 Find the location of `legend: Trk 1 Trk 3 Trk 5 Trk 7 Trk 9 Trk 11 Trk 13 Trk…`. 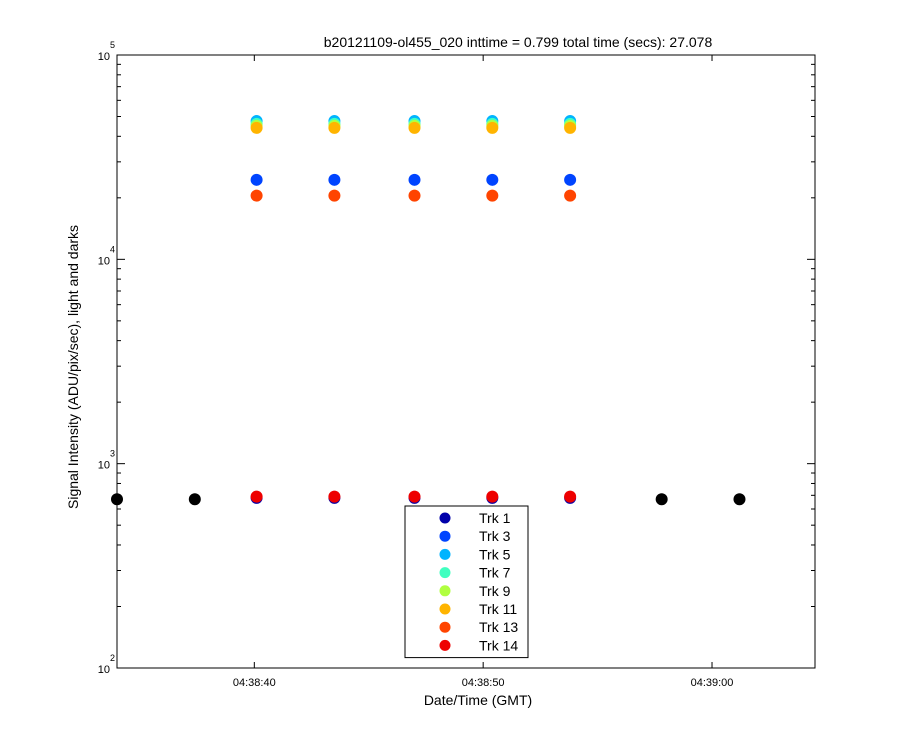

legend: Trk 1 Trk 3 Trk 5 Trk 7 Trk 9 Trk 11 Trk 13 Trk… is located at coordinates (466, 582).